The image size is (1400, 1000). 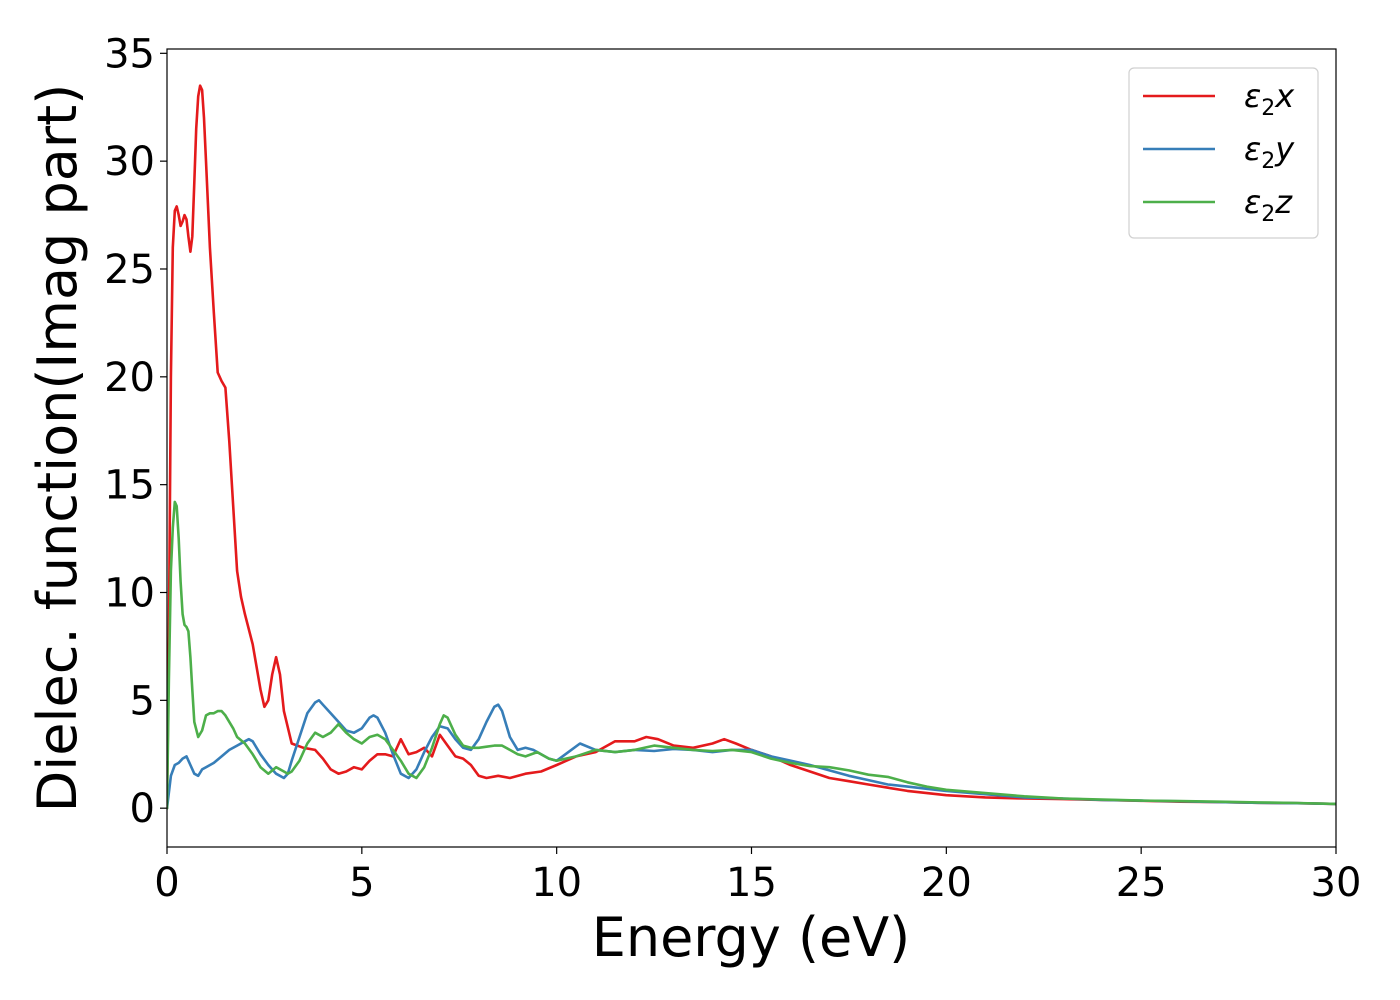 I want to click on x-tick-label: 30, so click(x=1336, y=883).